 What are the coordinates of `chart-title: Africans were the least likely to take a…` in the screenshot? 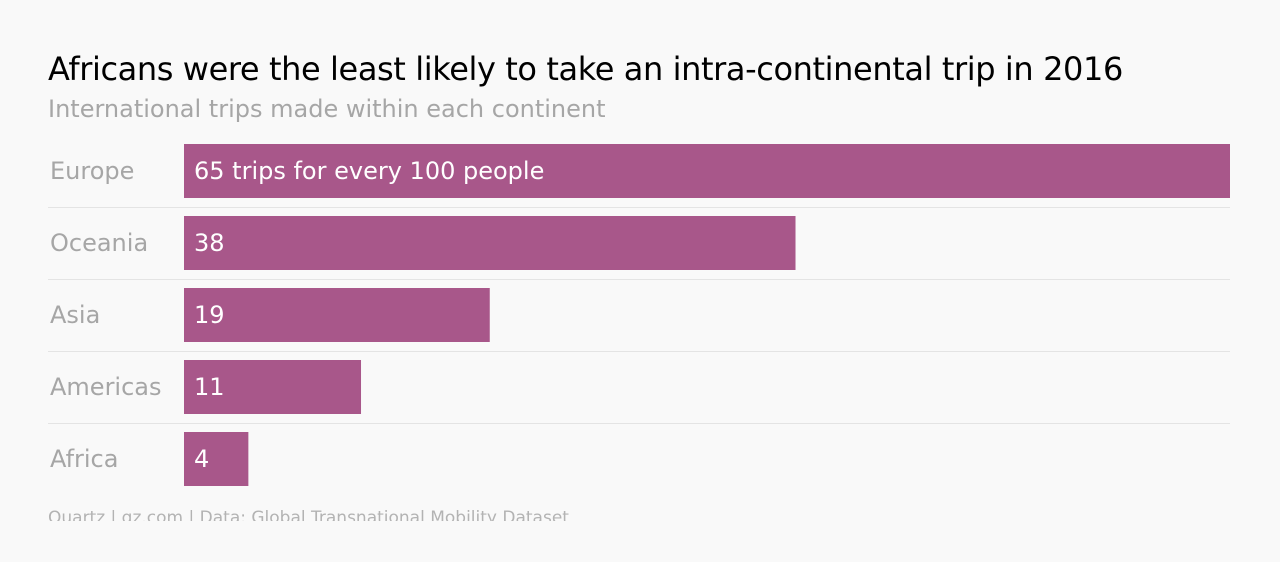 It's located at (585, 69).